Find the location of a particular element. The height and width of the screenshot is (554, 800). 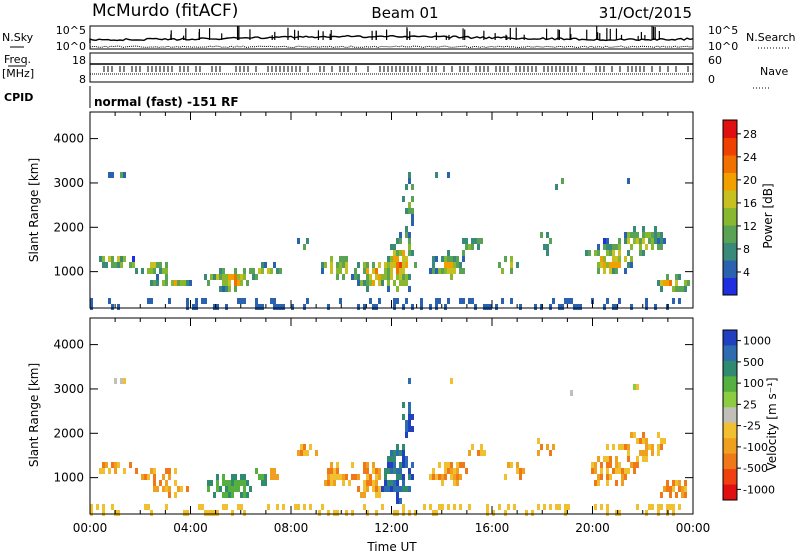

nsearch-trace is located at coordinates (391, 47).